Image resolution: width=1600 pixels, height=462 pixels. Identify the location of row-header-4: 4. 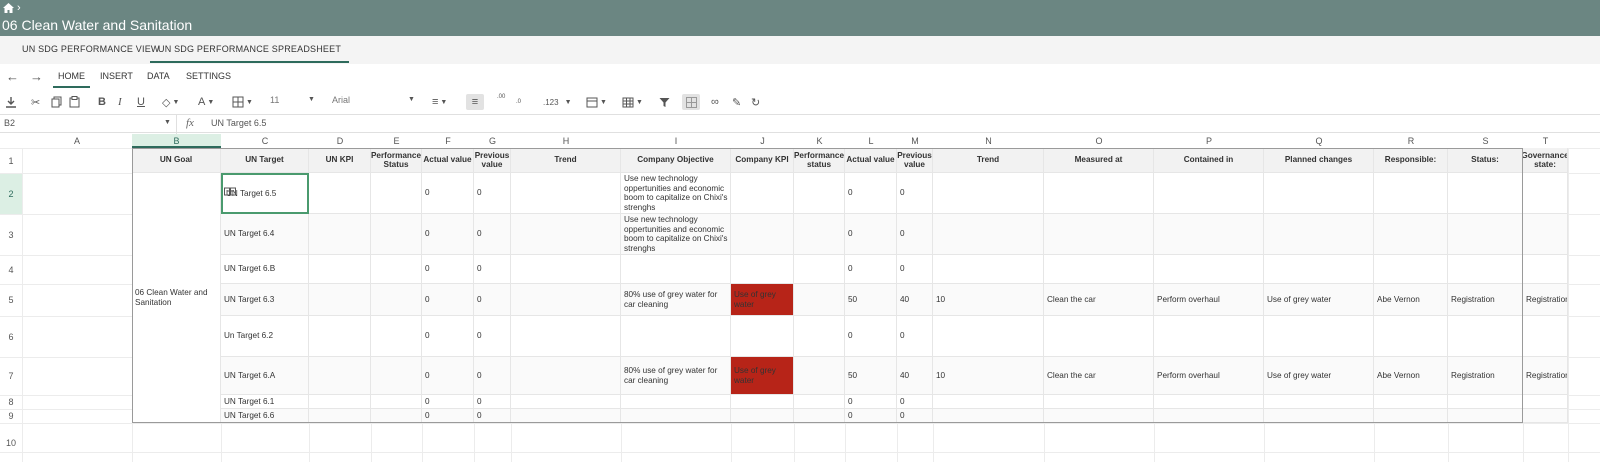
(11, 269).